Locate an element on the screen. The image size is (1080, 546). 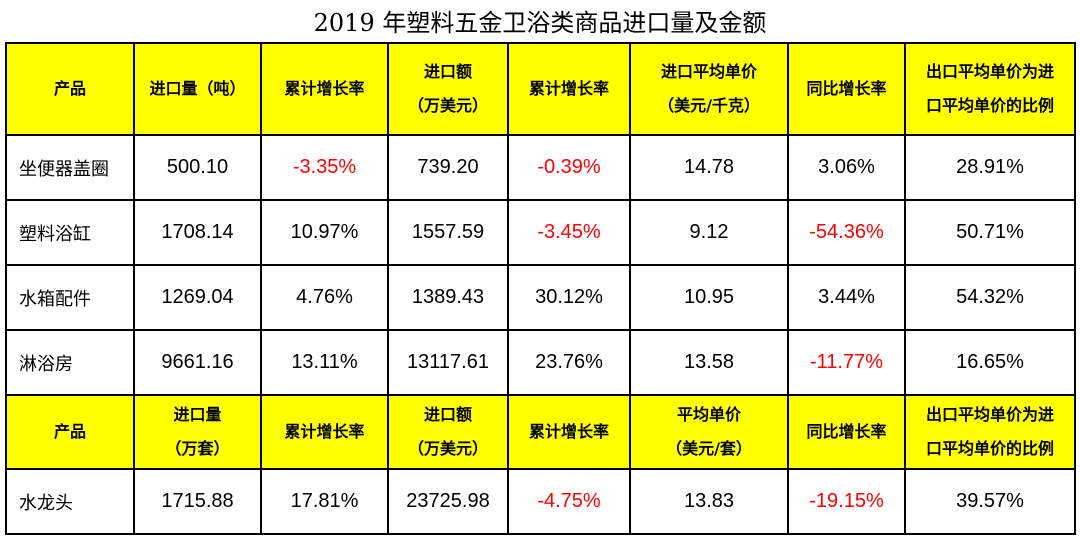
cell-cumulative-growth-value: -3.45% is located at coordinates (569, 232).